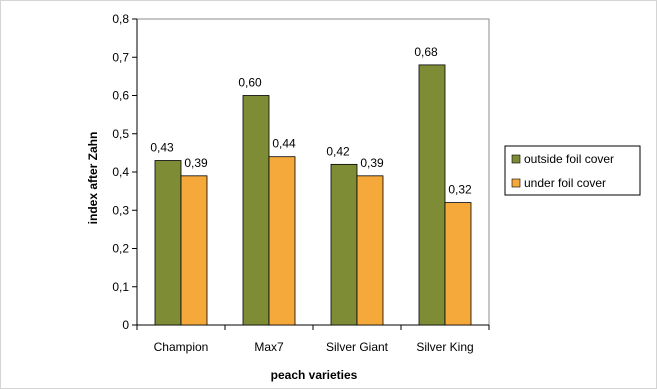 The width and height of the screenshot is (657, 389). What do you see at coordinates (357, 347) in the screenshot?
I see `x-category-label: Silver Giant` at bounding box center [357, 347].